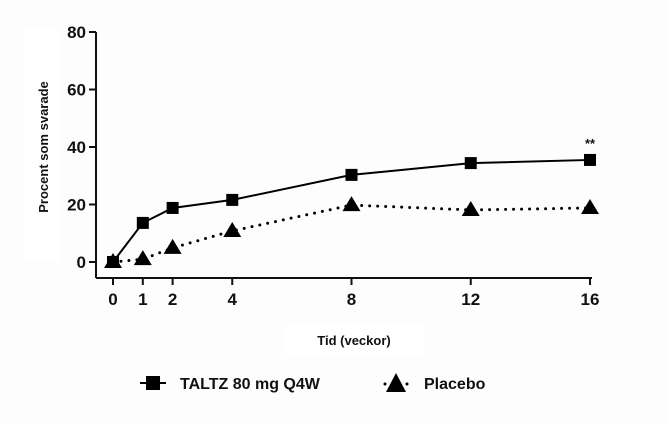  What do you see at coordinates (351, 233) in the screenshot?
I see `series-line` at bounding box center [351, 233].